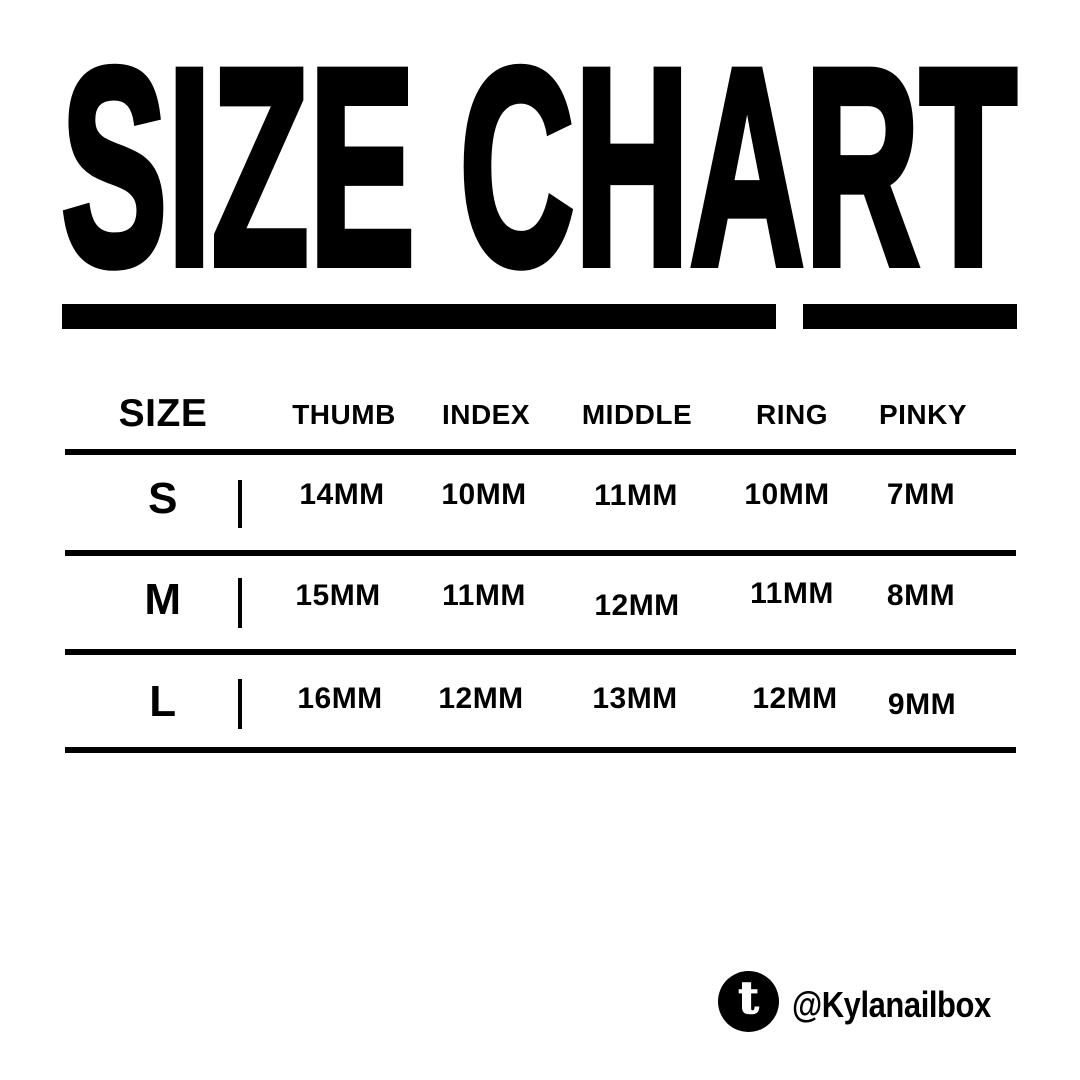 Image resolution: width=1080 pixels, height=1080 pixels. I want to click on cell-m-pinky: 8MM, so click(921, 595).